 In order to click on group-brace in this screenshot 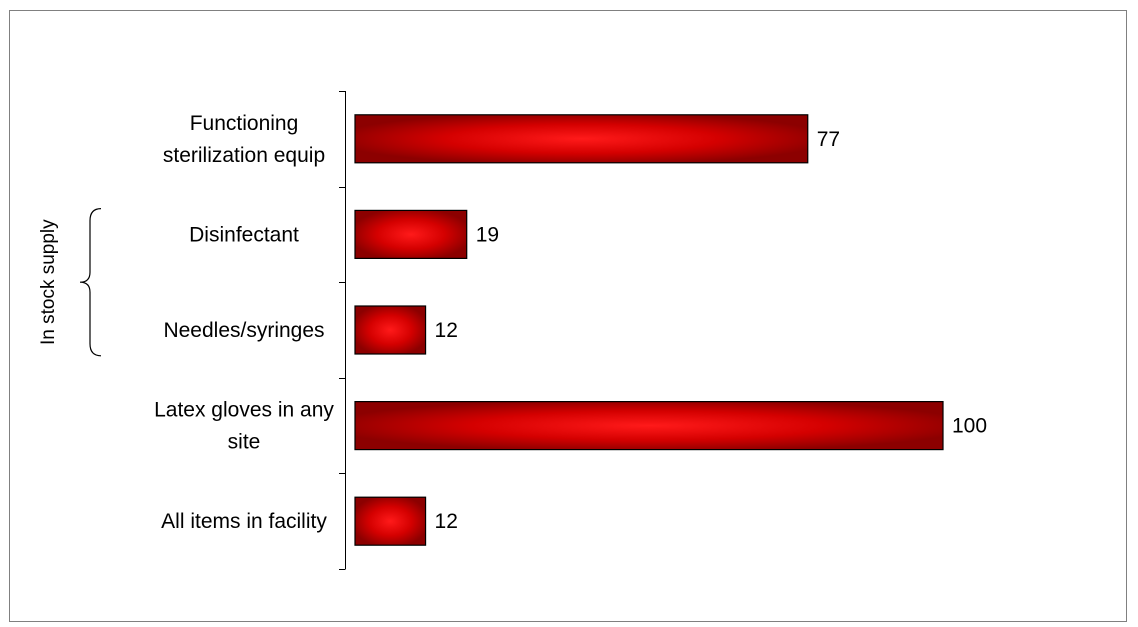, I will do `click(90, 282)`.